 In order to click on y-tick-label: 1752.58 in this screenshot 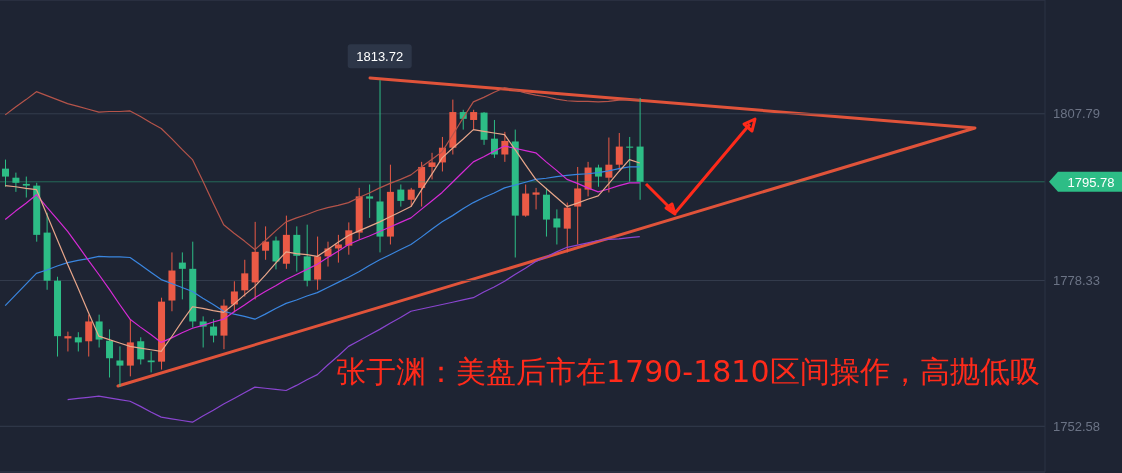, I will do `click(1076, 426)`.